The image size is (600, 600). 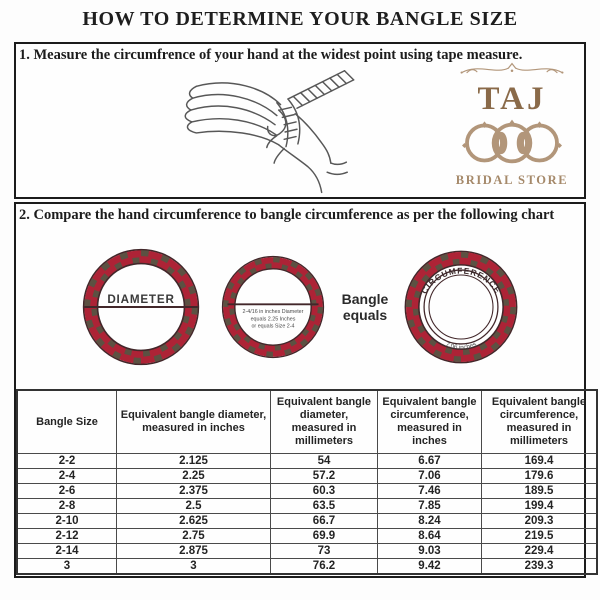 I want to click on logo-rings-icon, so click(x=512, y=141).